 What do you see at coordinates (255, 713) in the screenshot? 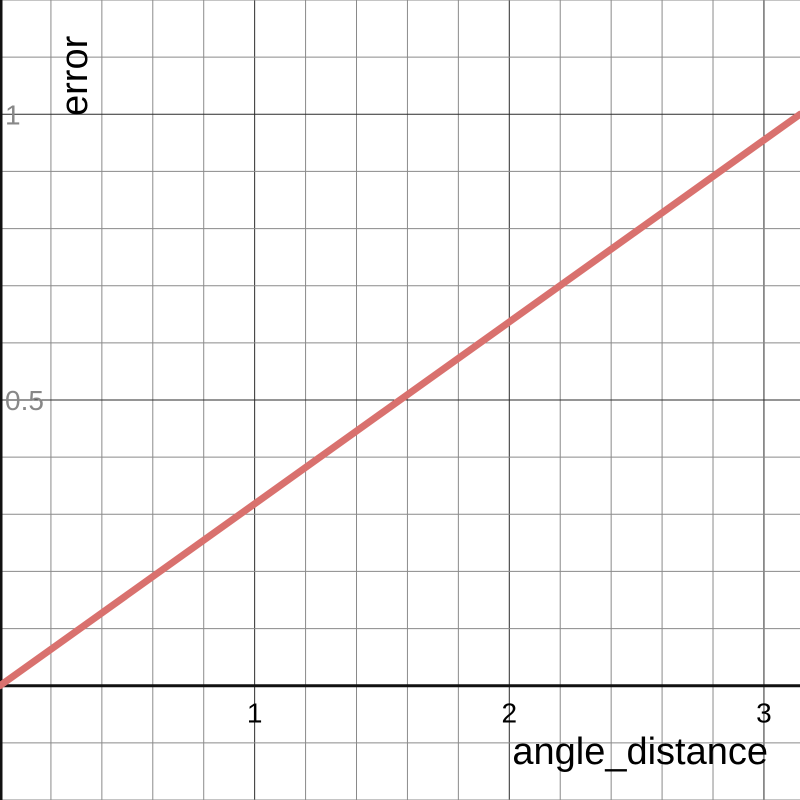
I see `x-tick-label: 1` at bounding box center [255, 713].